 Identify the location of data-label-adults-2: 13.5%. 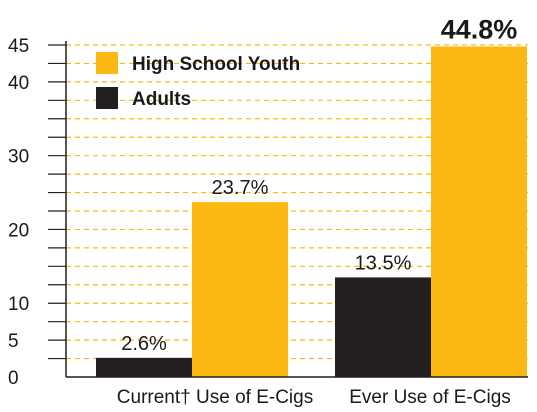
(383, 263).